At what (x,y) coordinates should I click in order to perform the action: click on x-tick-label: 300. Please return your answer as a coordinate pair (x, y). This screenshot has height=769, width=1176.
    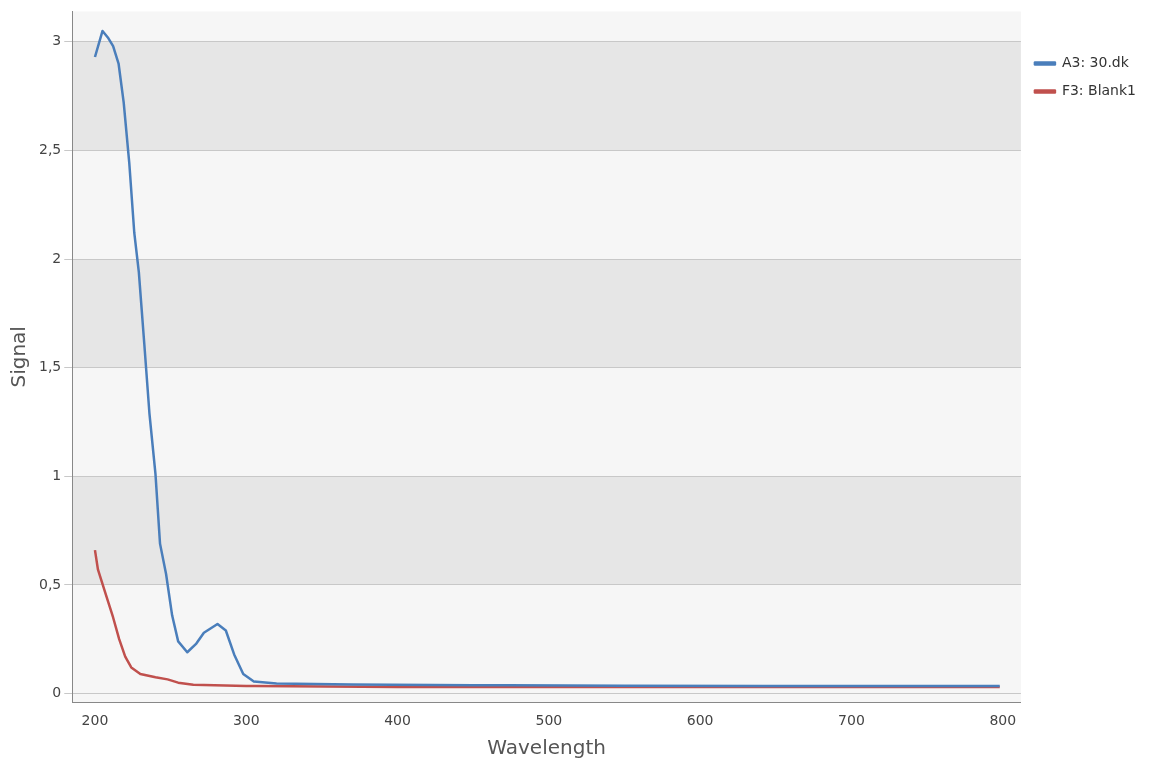
    Looking at the image, I should click on (246, 720).